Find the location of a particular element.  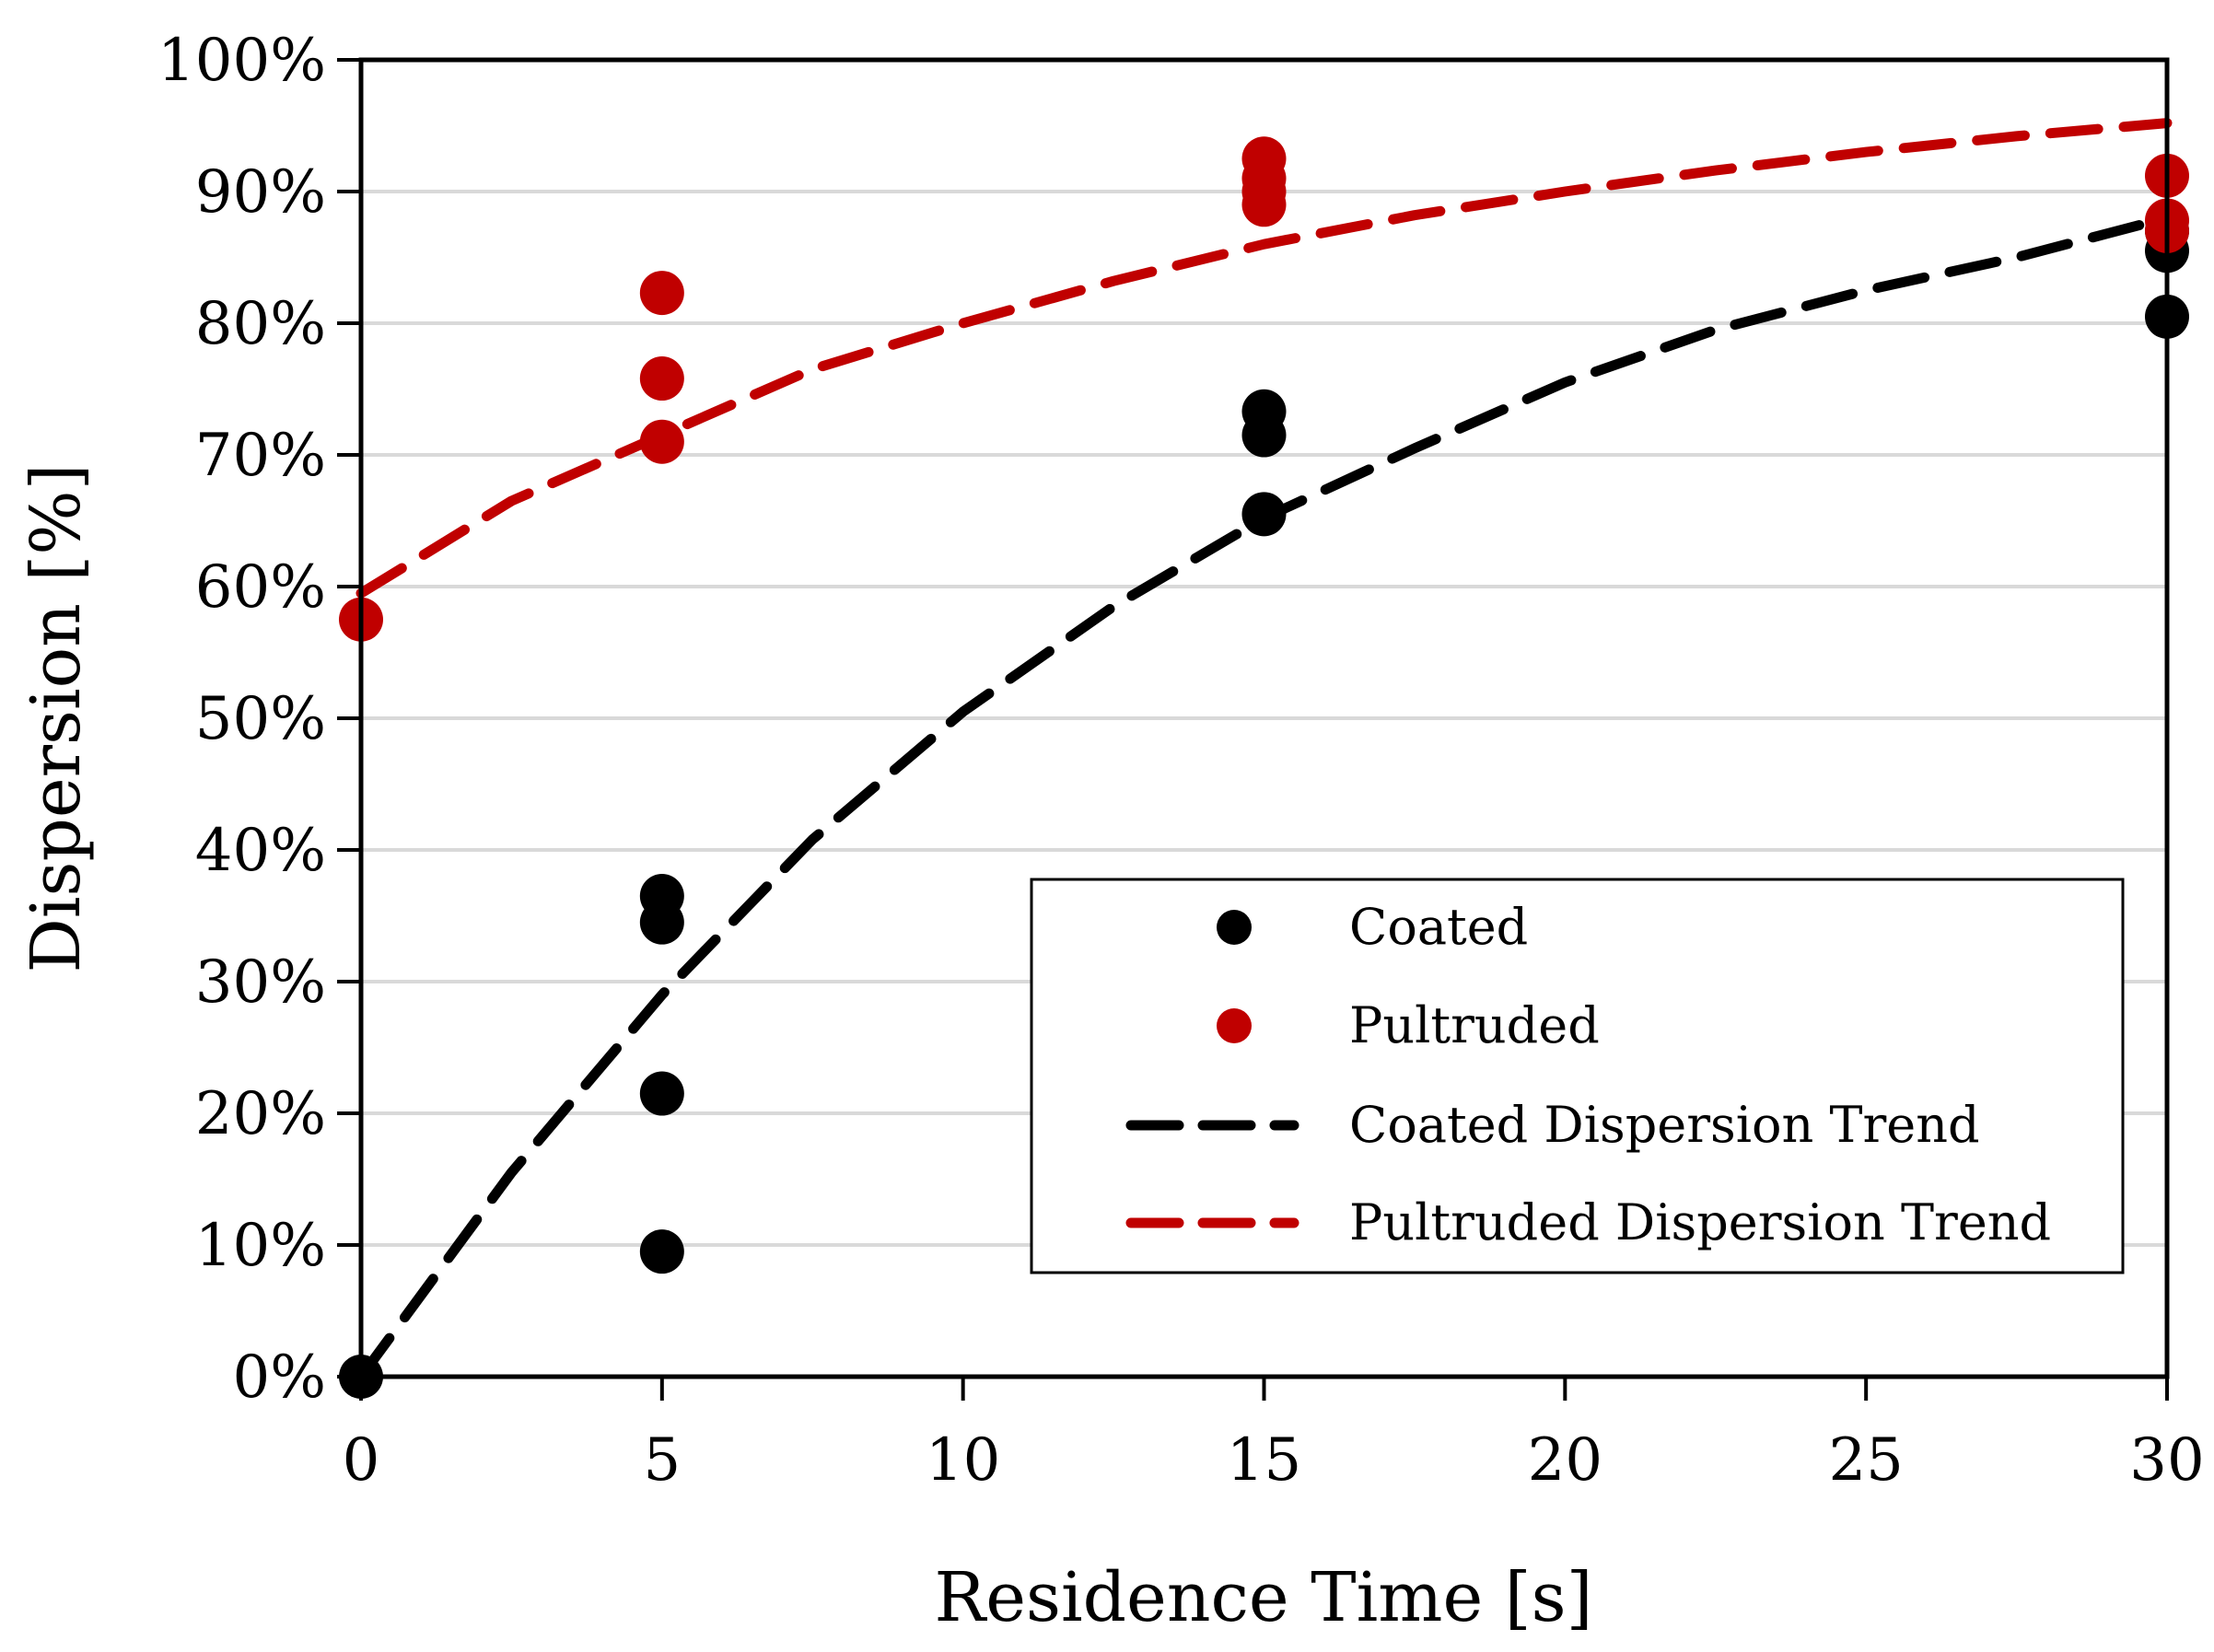

x-tick-label: 30 is located at coordinates (2166, 1460).